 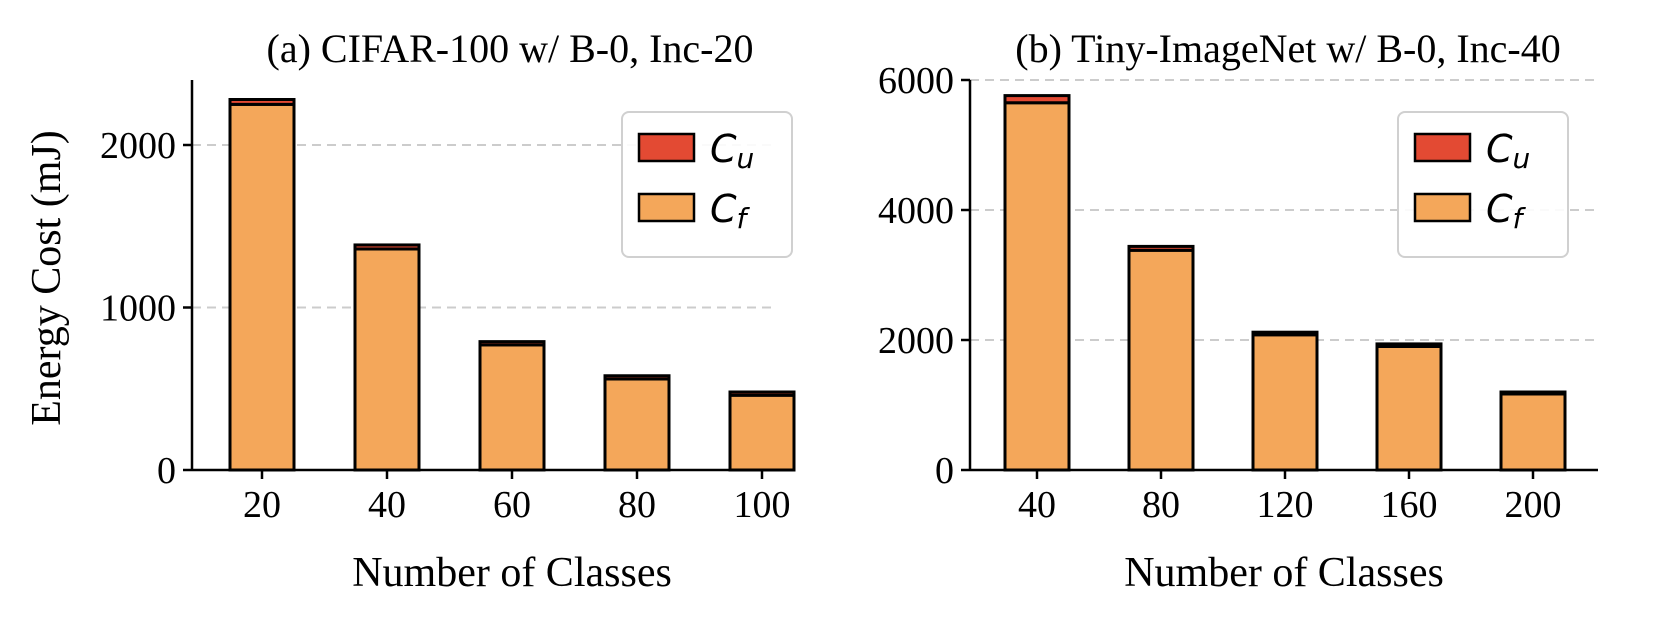 I want to click on y-tick-label: 4000, so click(x=916, y=211).